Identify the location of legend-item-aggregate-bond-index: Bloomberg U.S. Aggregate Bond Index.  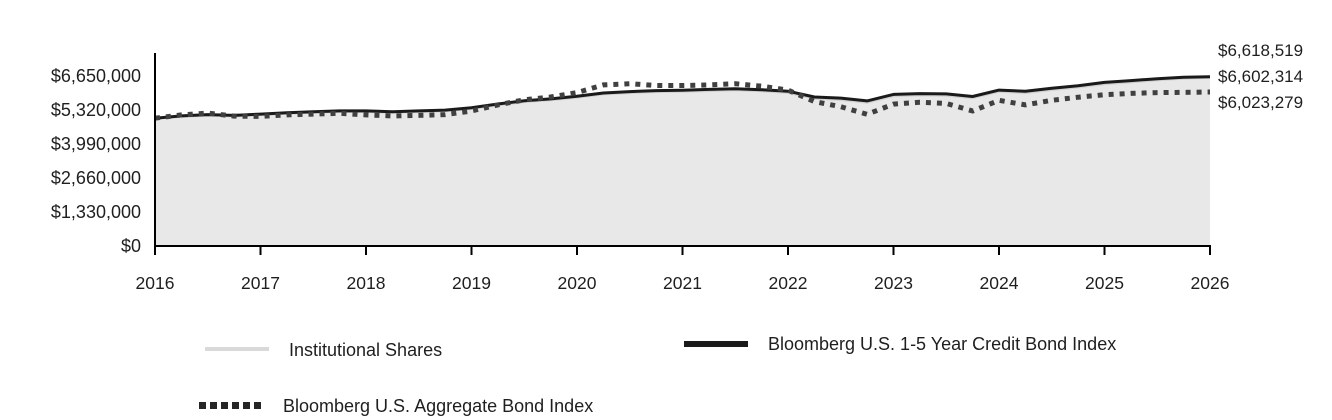
(441, 406).